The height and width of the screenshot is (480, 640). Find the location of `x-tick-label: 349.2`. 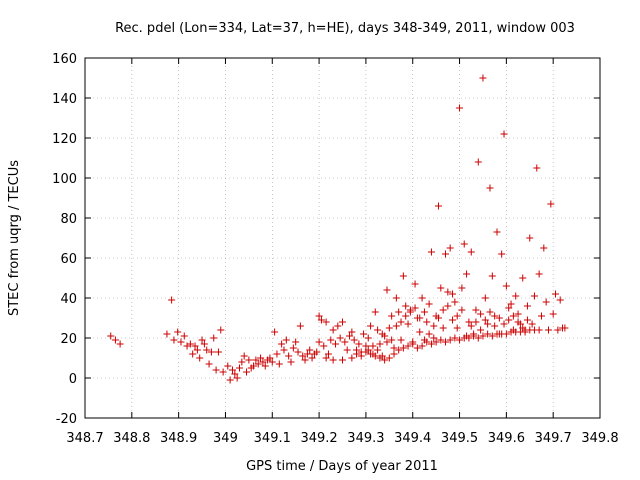

x-tick-label: 349.2 is located at coordinates (318, 438).